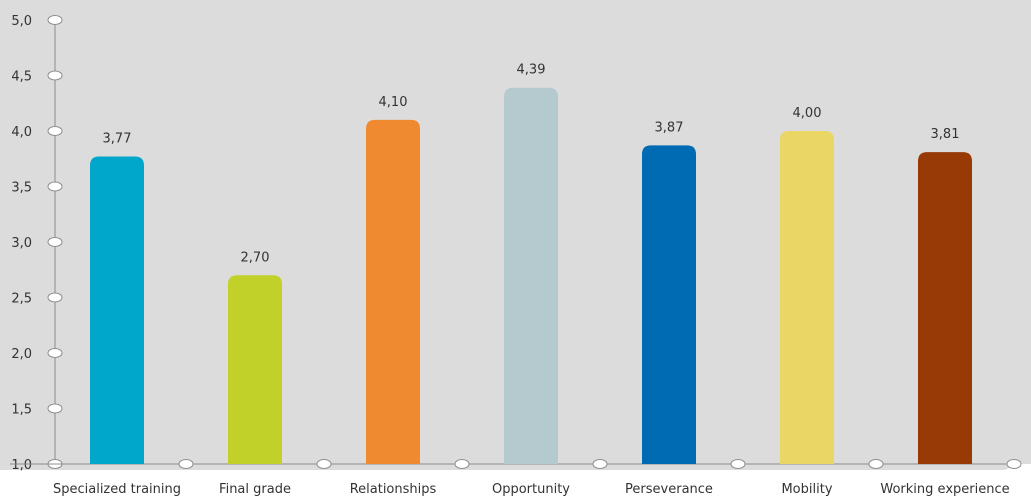  Describe the element at coordinates (806, 489) in the screenshot. I see `x-category-label: Mobility` at that location.